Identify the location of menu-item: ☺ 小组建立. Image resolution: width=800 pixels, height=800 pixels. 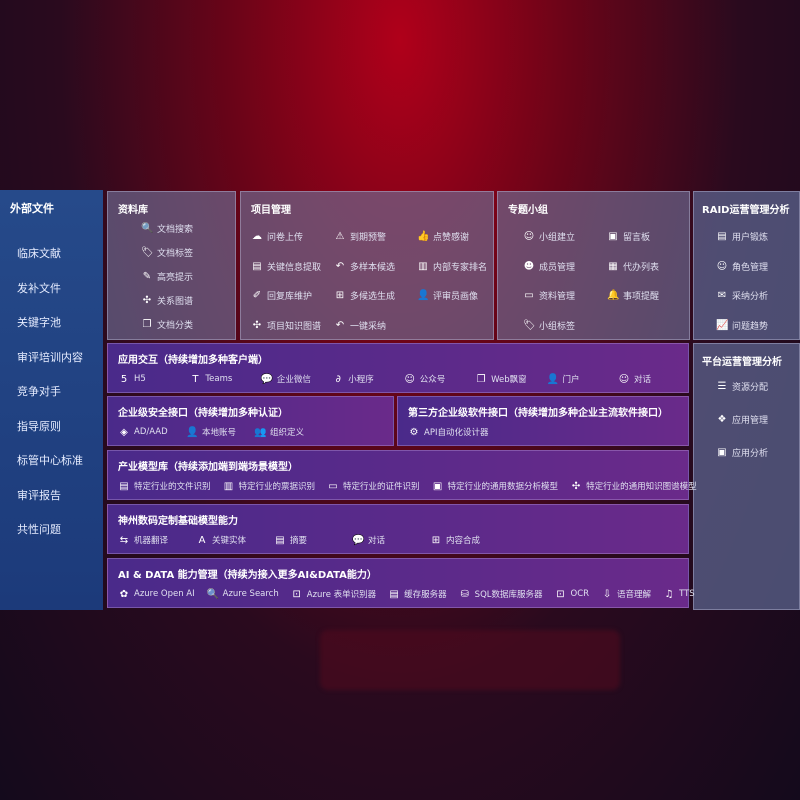
(549, 236).